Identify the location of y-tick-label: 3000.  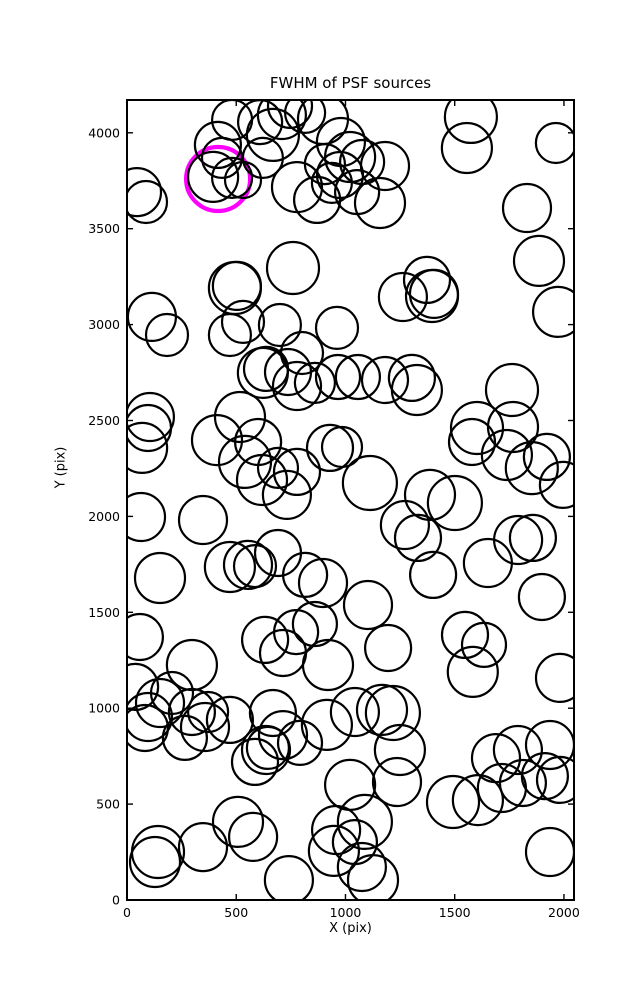
(104, 324).